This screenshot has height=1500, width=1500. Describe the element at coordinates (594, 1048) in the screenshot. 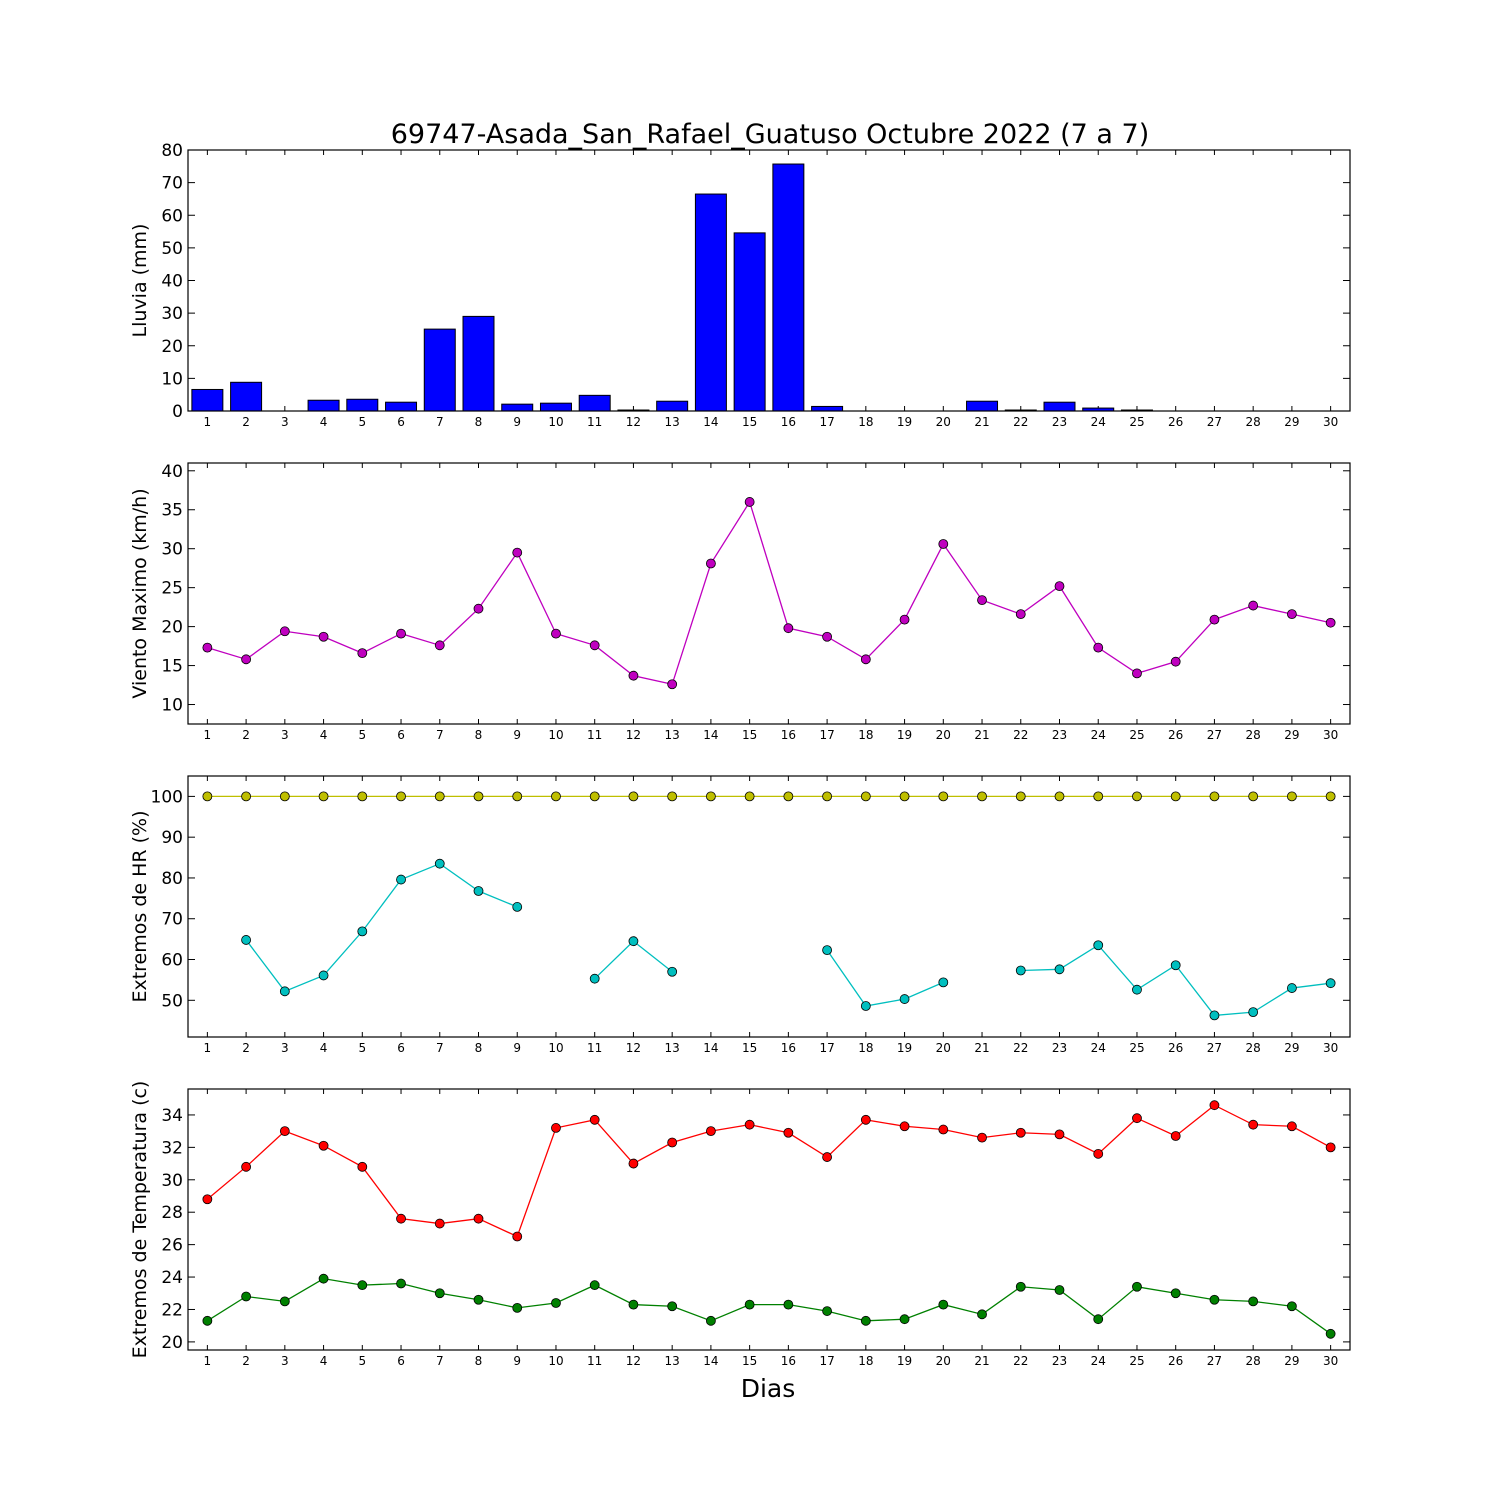

I see `humidity-x-tick-label: 11` at that location.